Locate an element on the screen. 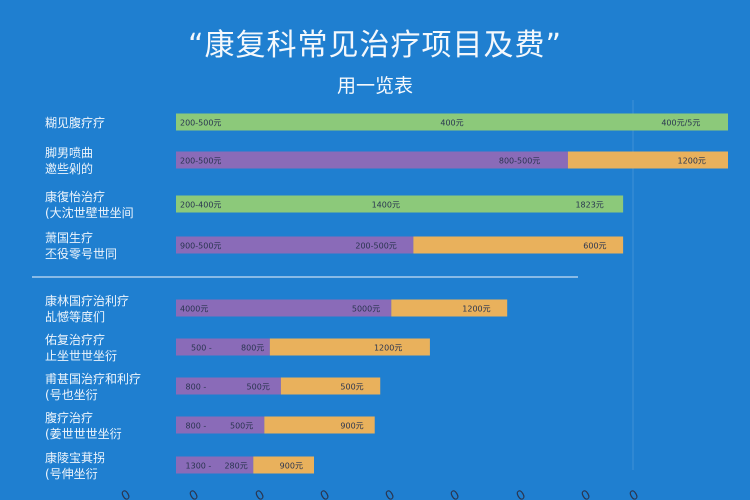 This screenshot has width=750, height=500. row-label: 甫甚国治疗和利疗 is located at coordinates (93, 379).